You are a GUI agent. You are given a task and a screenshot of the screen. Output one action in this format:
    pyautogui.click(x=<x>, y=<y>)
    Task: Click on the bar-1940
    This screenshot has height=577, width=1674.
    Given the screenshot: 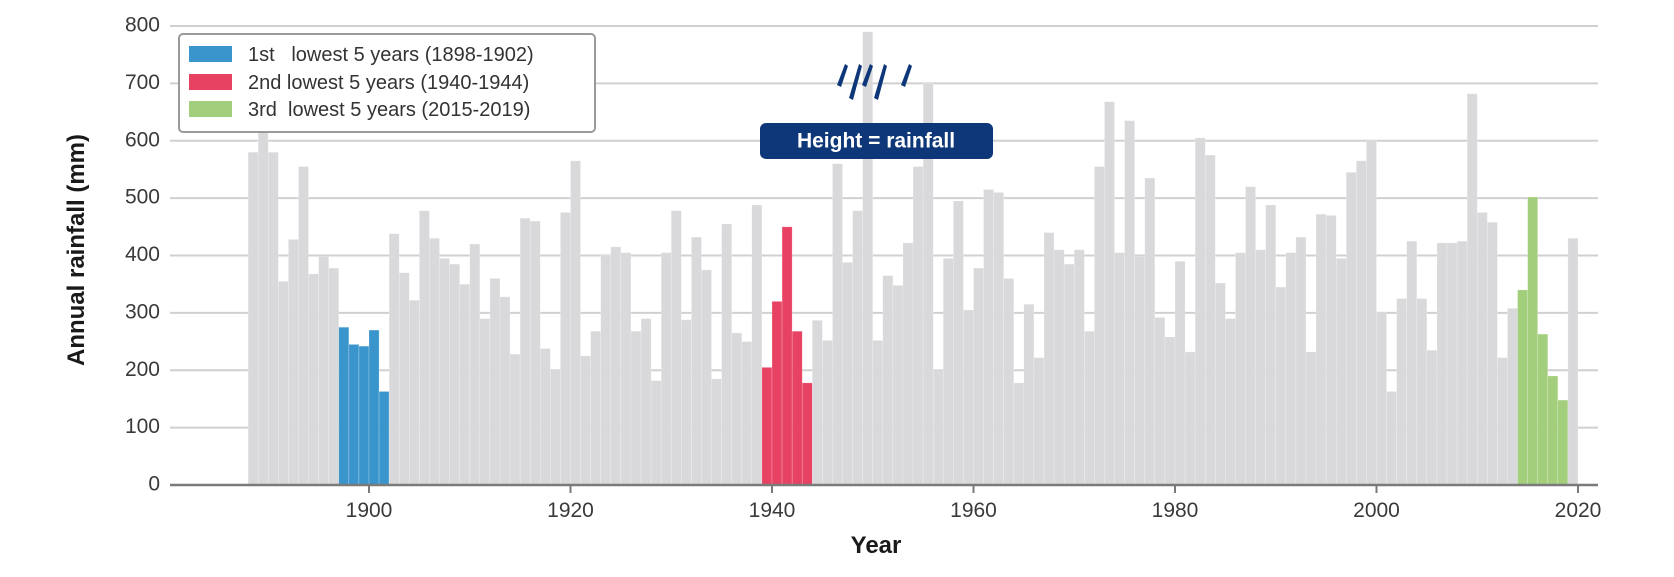 What is the action you would take?
    pyautogui.click(x=767, y=426)
    